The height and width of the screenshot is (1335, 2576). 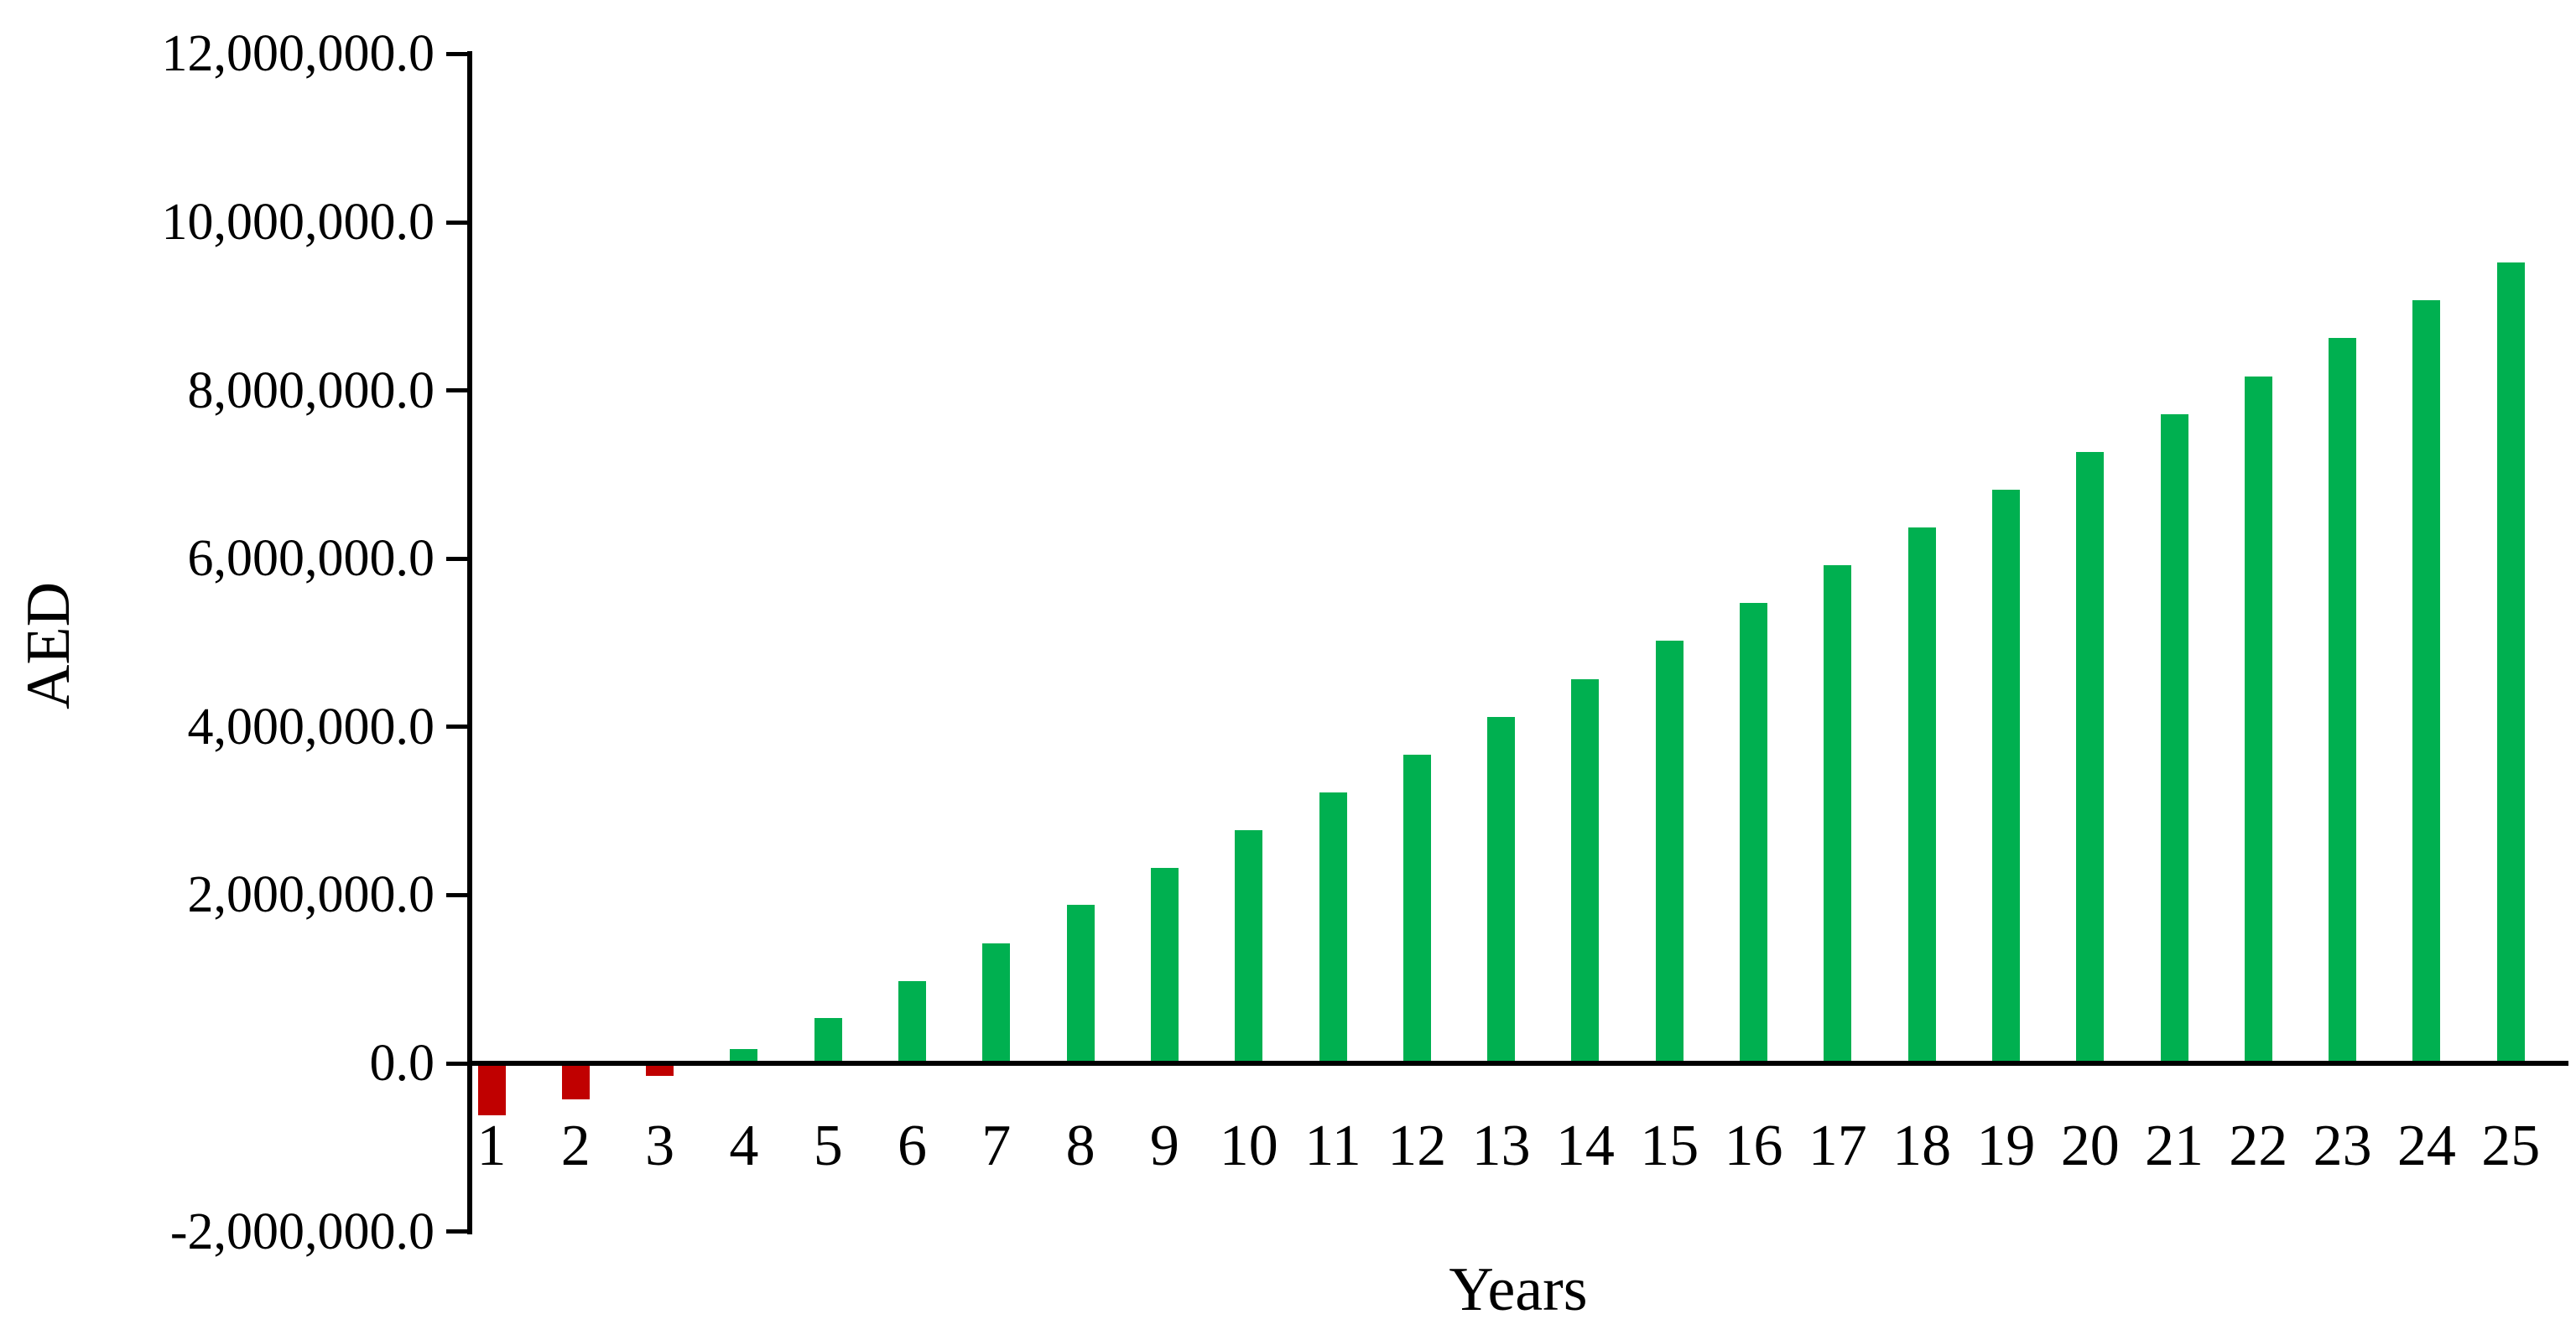 What do you see at coordinates (744, 1146) in the screenshot?
I see `x-axis-category-label: 4` at bounding box center [744, 1146].